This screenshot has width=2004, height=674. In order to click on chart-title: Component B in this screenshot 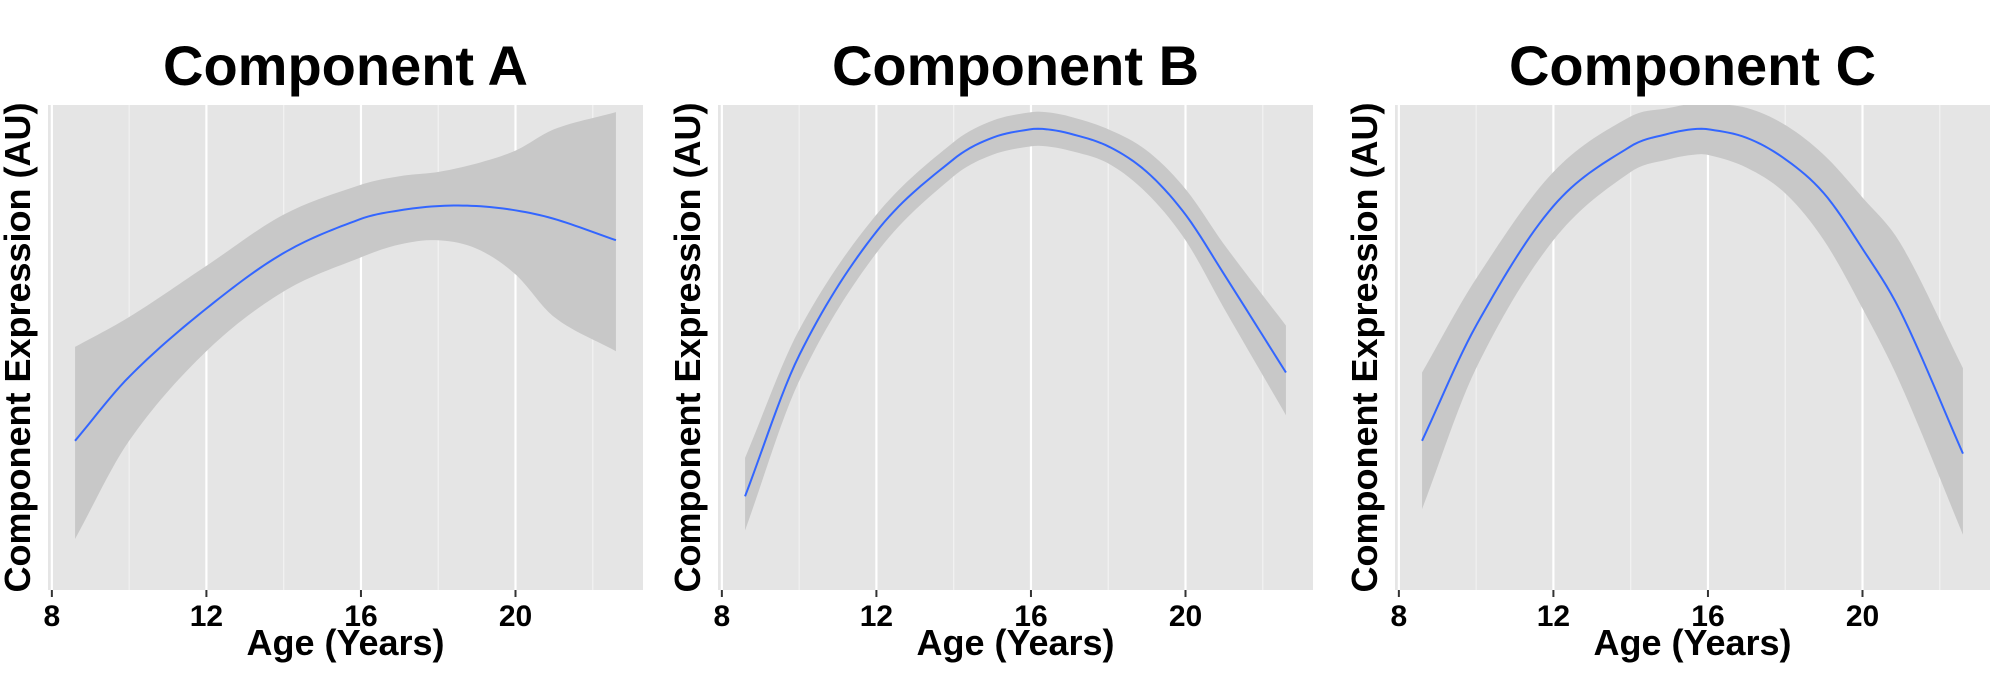, I will do `click(1015, 65)`.